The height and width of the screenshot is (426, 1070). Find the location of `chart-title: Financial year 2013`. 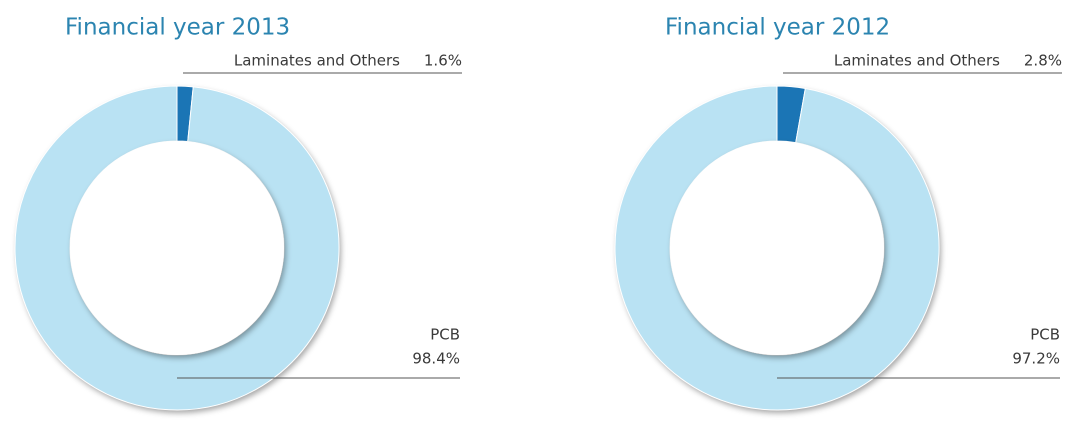

chart-title: Financial year 2013 is located at coordinates (177, 28).